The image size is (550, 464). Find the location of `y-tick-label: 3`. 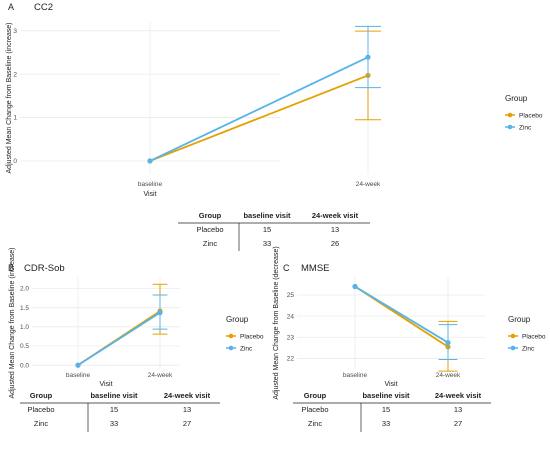

y-tick-label: 3 is located at coordinates (15, 31).